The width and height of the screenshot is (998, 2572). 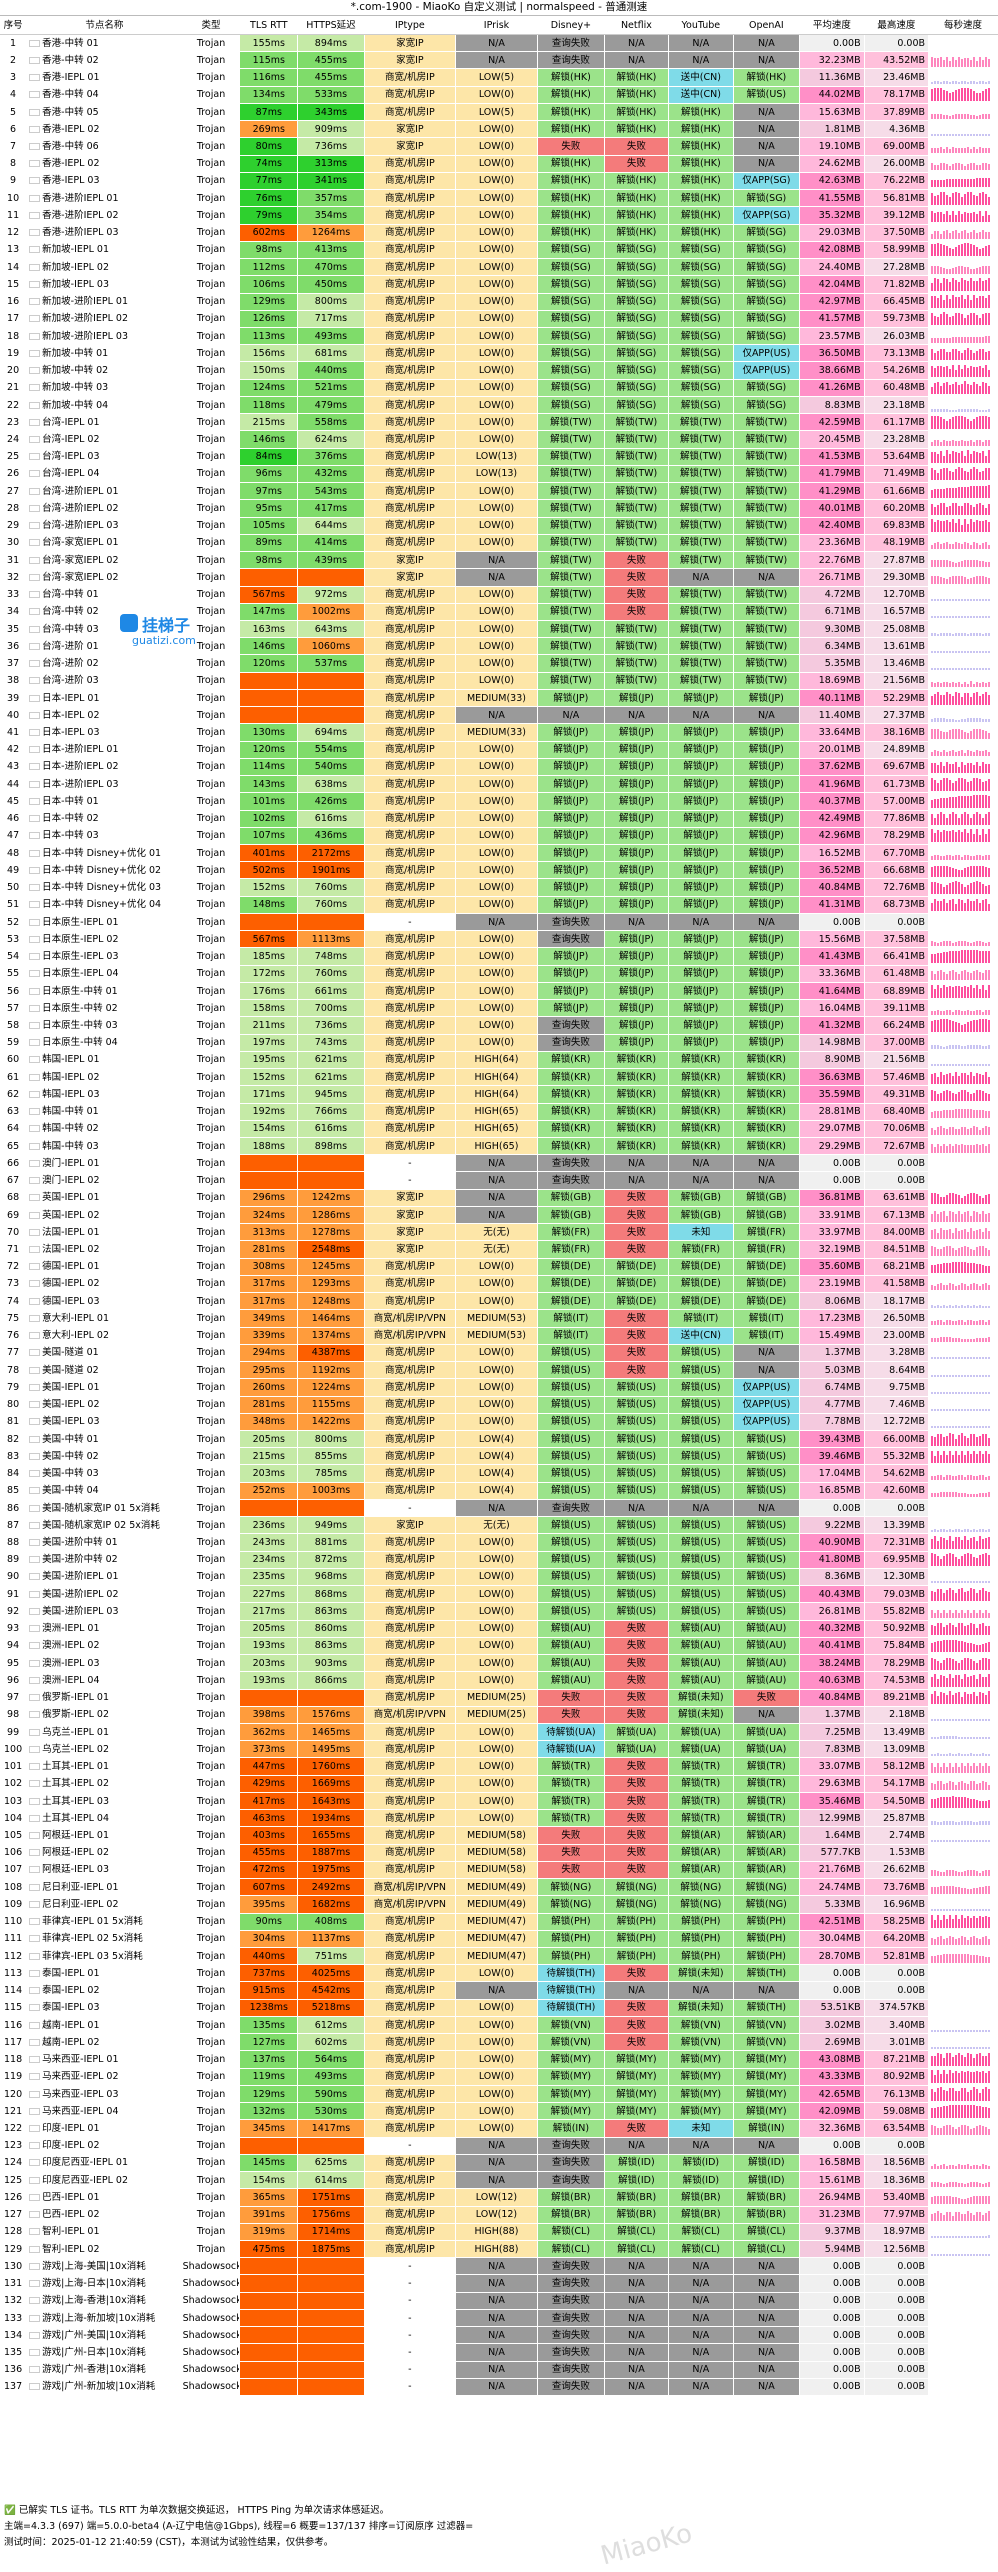 I want to click on cell-max-speed: 84.51MB, so click(x=896, y=1249).